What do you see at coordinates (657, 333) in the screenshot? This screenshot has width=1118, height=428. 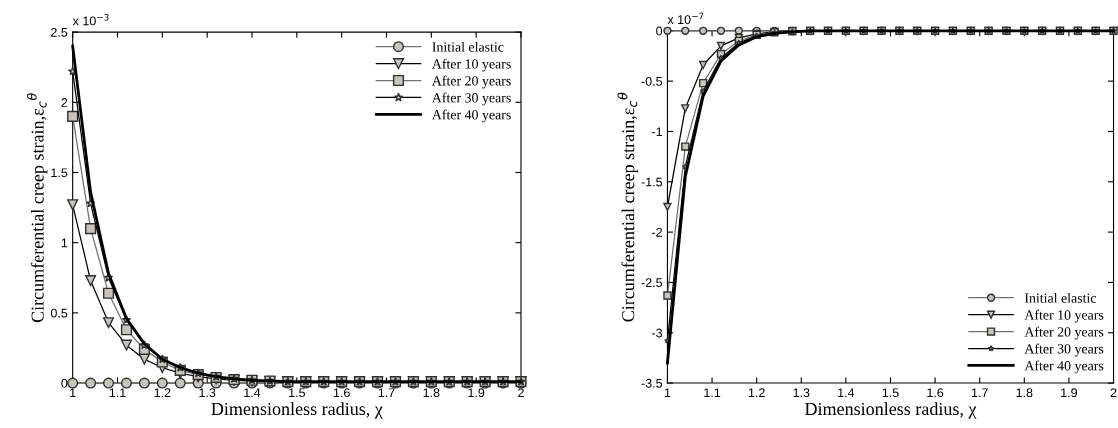 I see `y-tick-label: -3` at bounding box center [657, 333].